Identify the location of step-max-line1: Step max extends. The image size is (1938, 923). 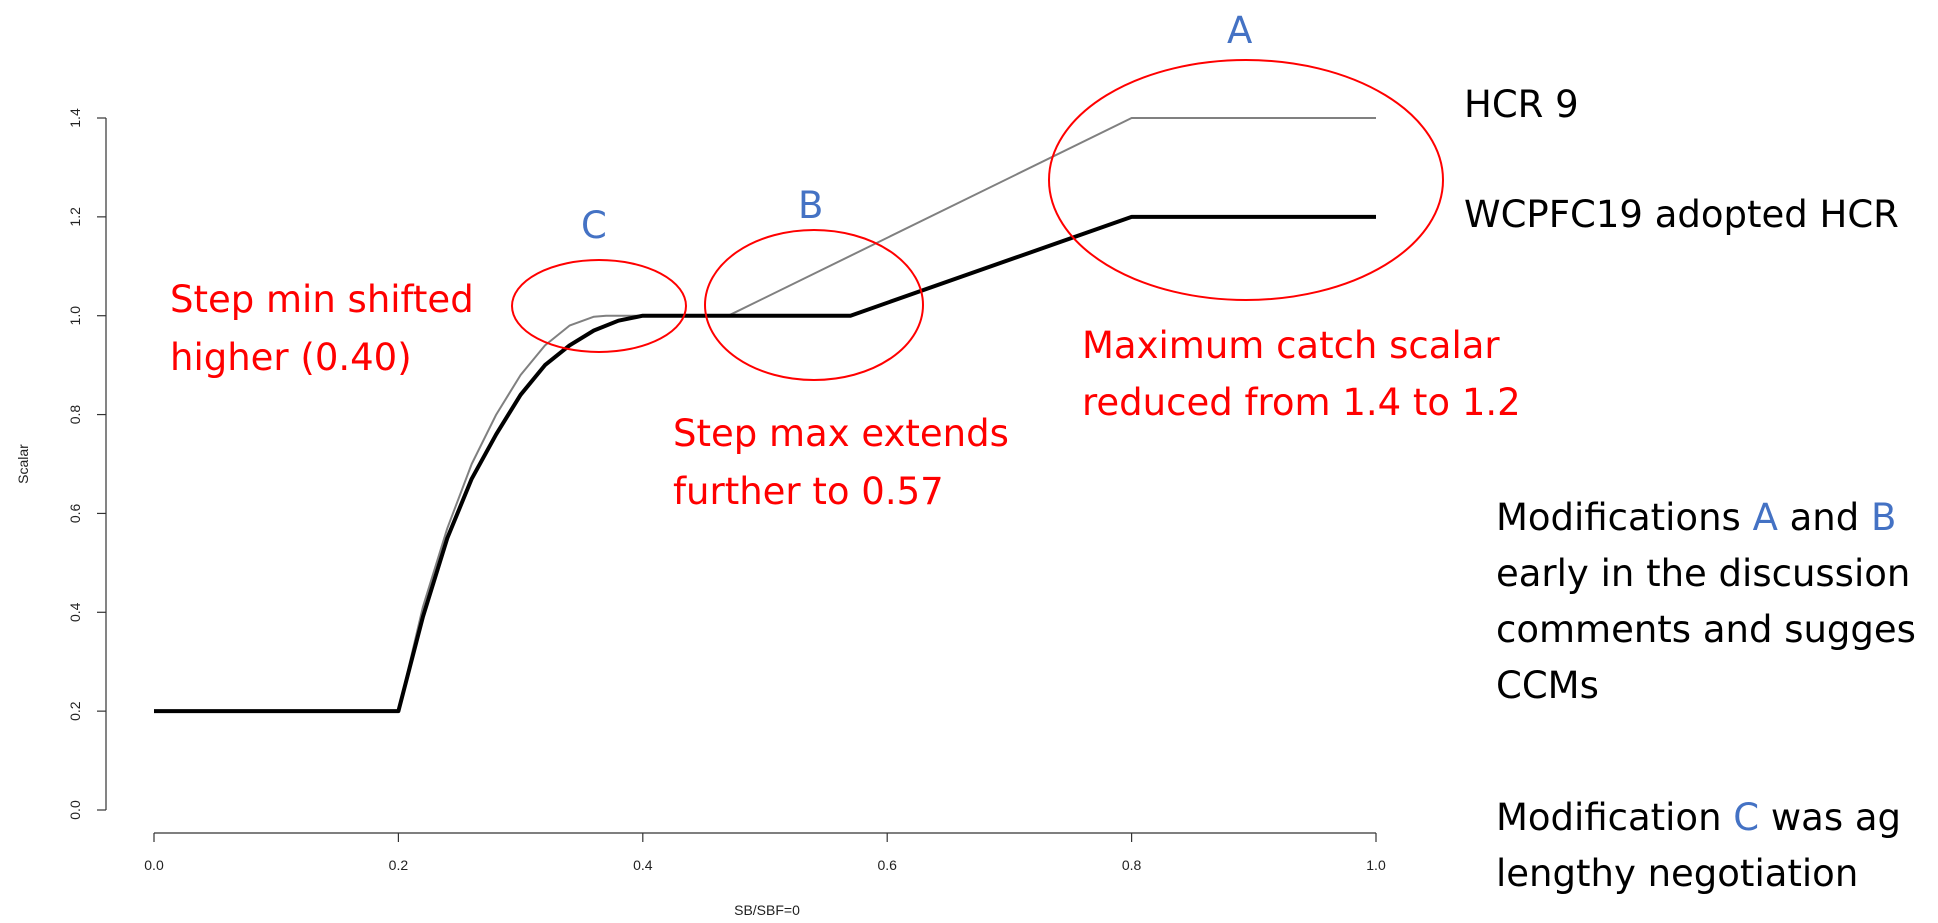
(841, 433).